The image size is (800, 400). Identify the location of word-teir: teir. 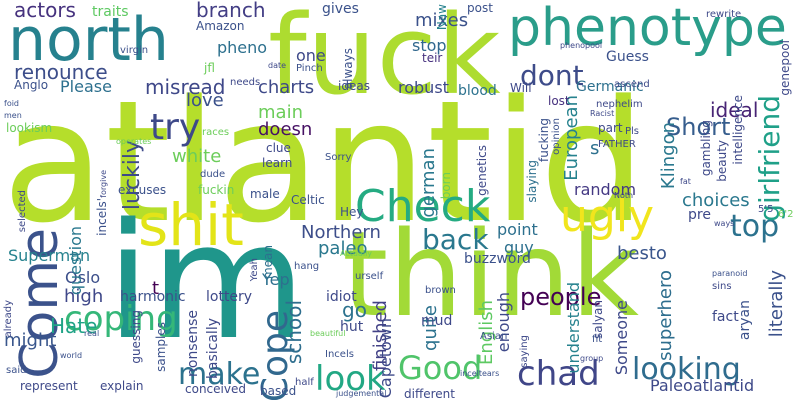
(432, 58).